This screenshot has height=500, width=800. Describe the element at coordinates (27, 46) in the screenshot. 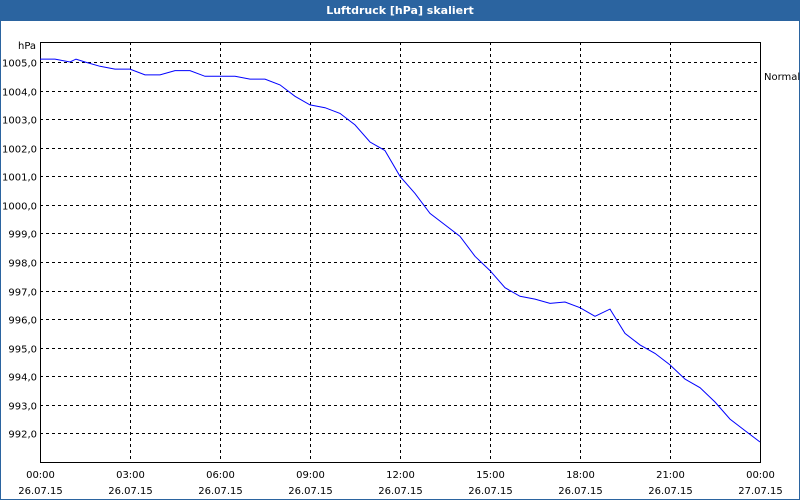

I see `y-unit: hPa` at that location.